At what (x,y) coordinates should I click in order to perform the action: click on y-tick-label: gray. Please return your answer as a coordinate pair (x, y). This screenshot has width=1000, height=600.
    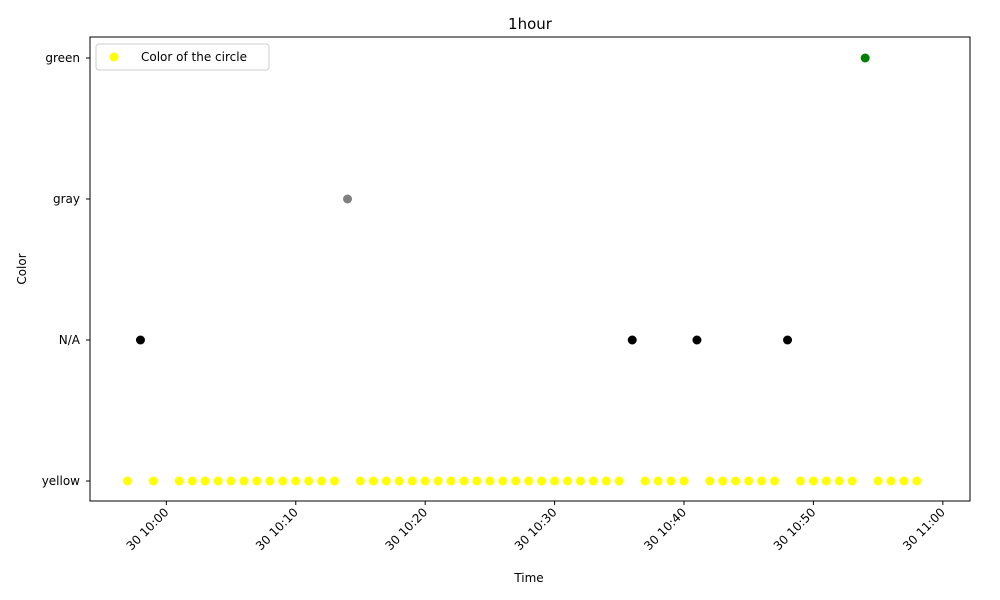
    Looking at the image, I should click on (66, 199).